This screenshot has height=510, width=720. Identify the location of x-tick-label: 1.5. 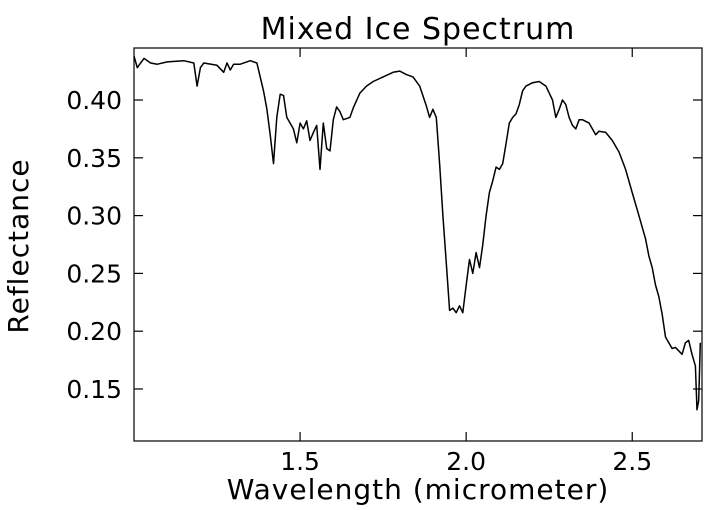
(300, 461).